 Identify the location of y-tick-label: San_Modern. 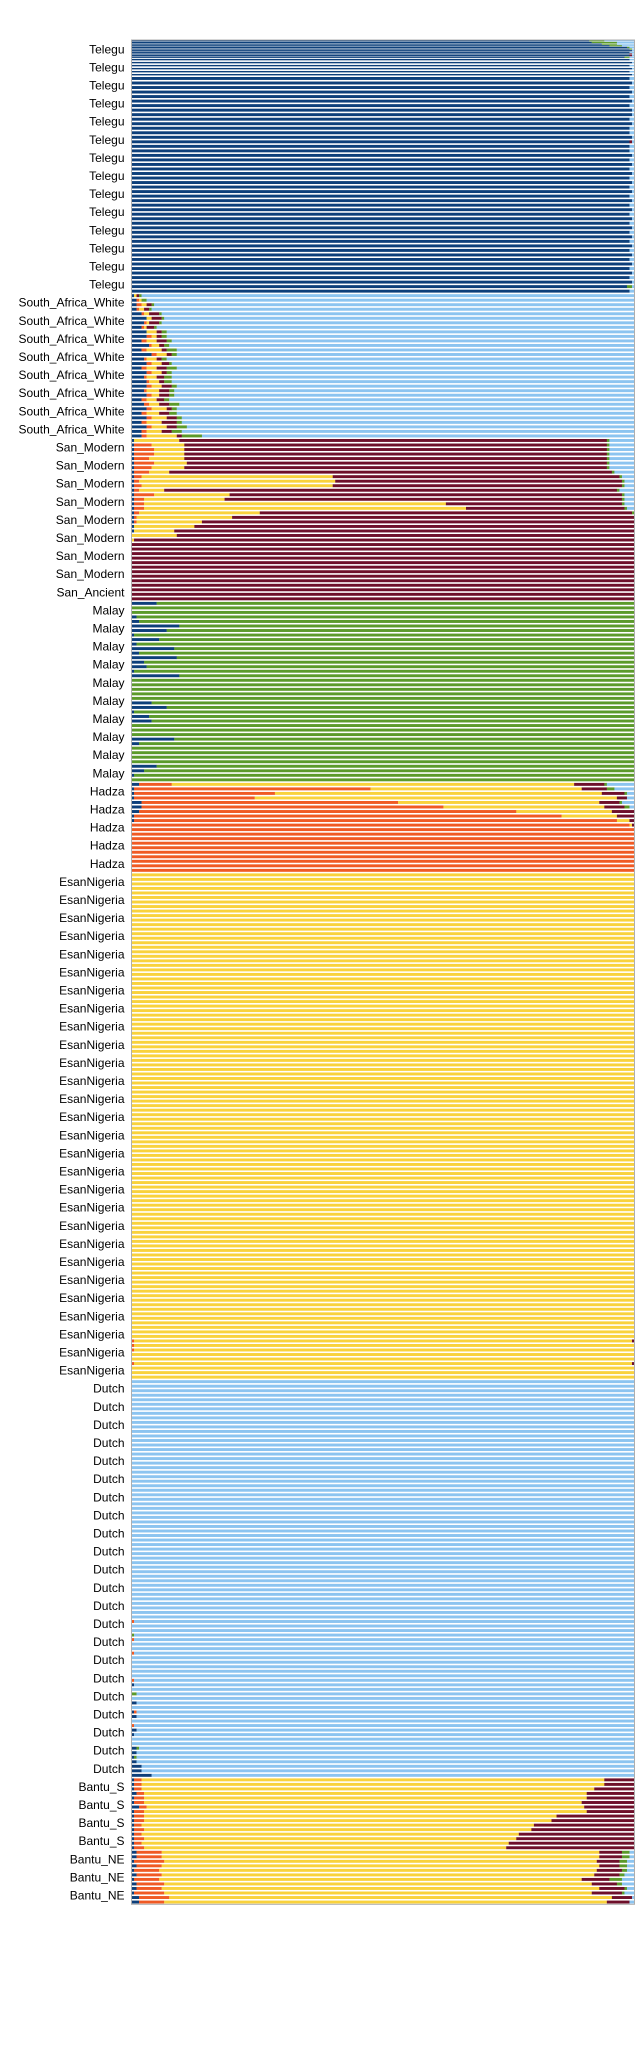
(90, 520).